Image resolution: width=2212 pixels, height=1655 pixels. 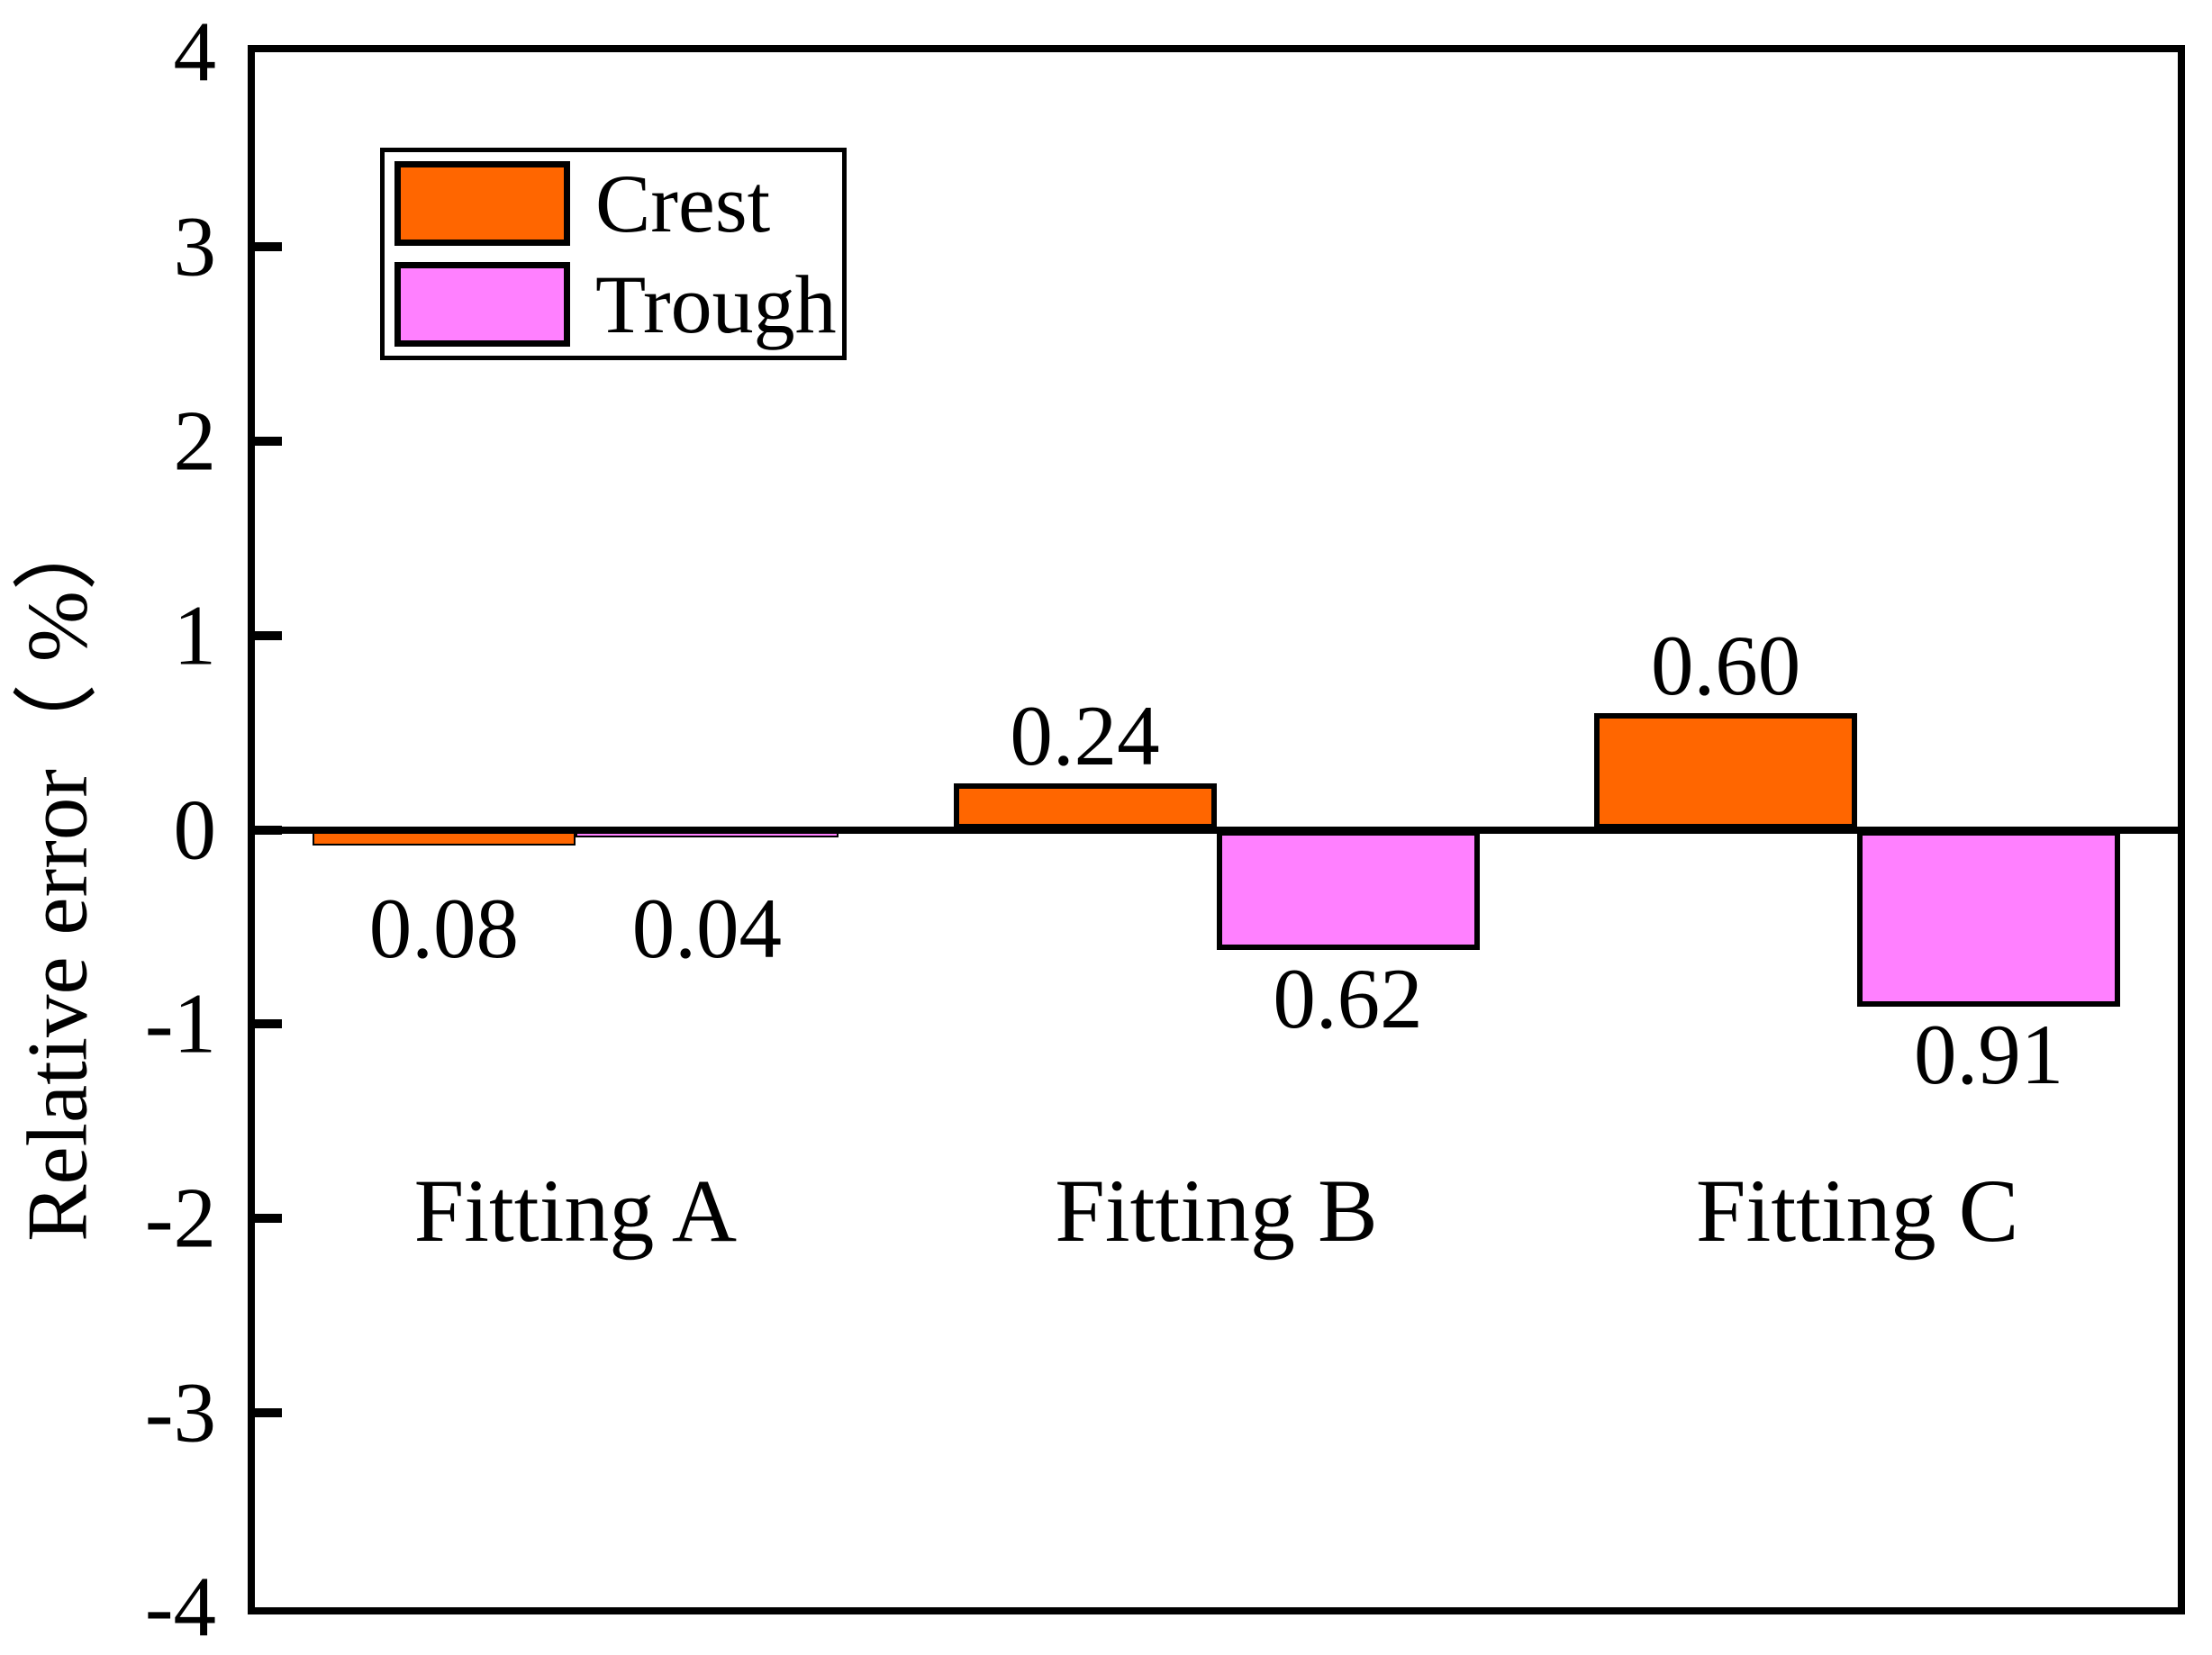 What do you see at coordinates (1726, 666) in the screenshot?
I see `data-label-crest-3: 0.60` at bounding box center [1726, 666].